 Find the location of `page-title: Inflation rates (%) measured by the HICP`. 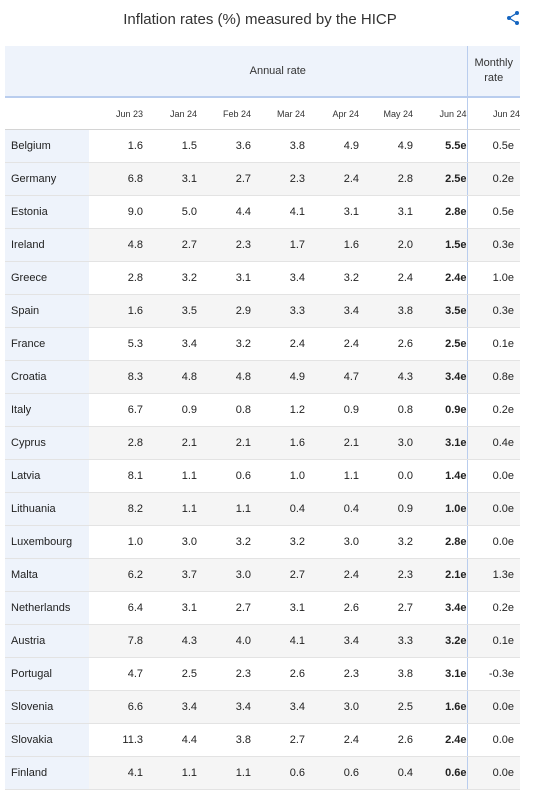

page-title: Inflation rates (%) measured by the HICP is located at coordinates (260, 19).